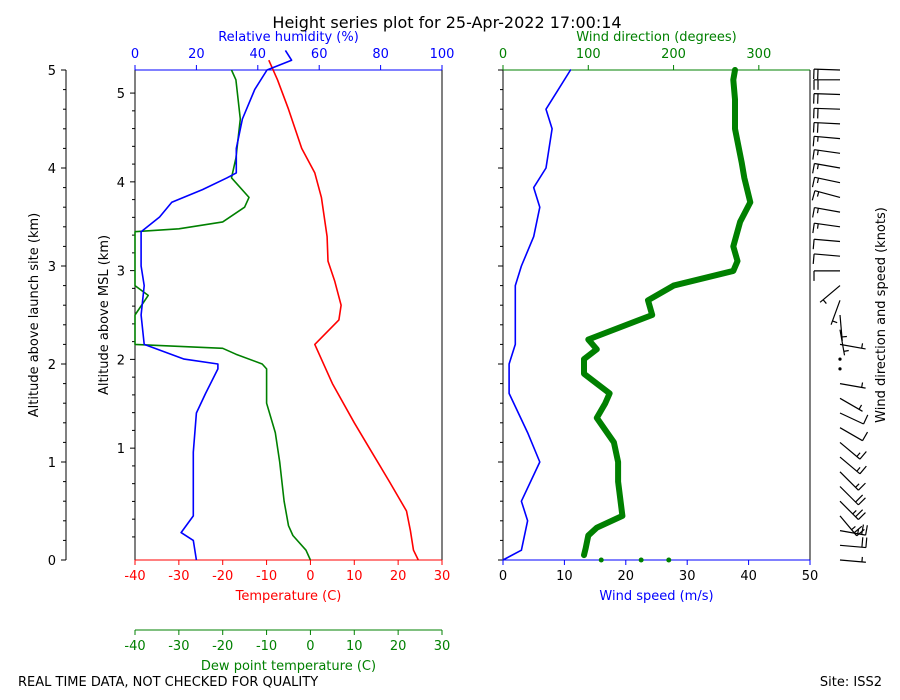 The height and width of the screenshot is (700, 900). I want to click on launch-altitude-tick-label: 5, so click(52, 71).